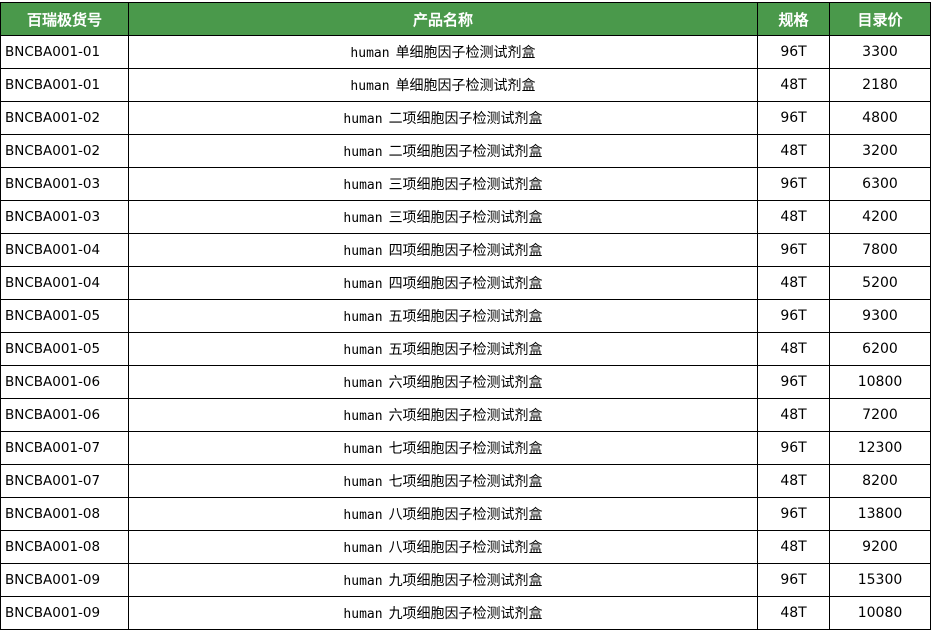  Describe the element at coordinates (64, 151) in the screenshot. I see `sku-cell: BNCBA001-02` at that location.